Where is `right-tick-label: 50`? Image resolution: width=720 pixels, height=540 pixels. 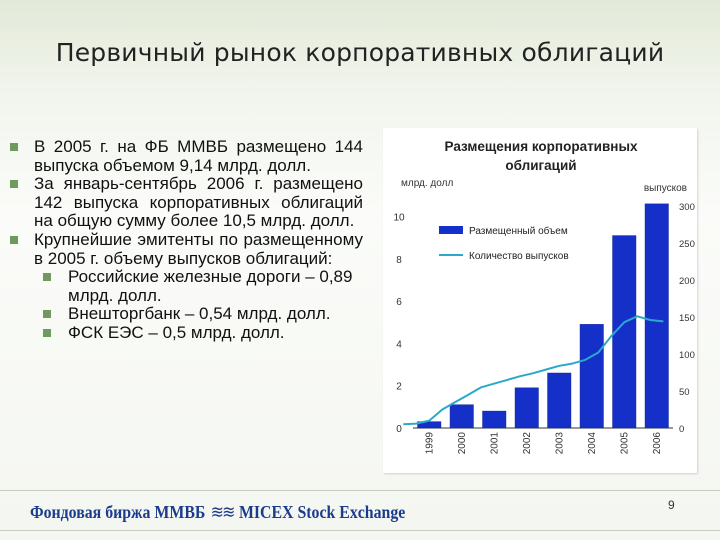 right-tick-label: 50 is located at coordinates (684, 392).